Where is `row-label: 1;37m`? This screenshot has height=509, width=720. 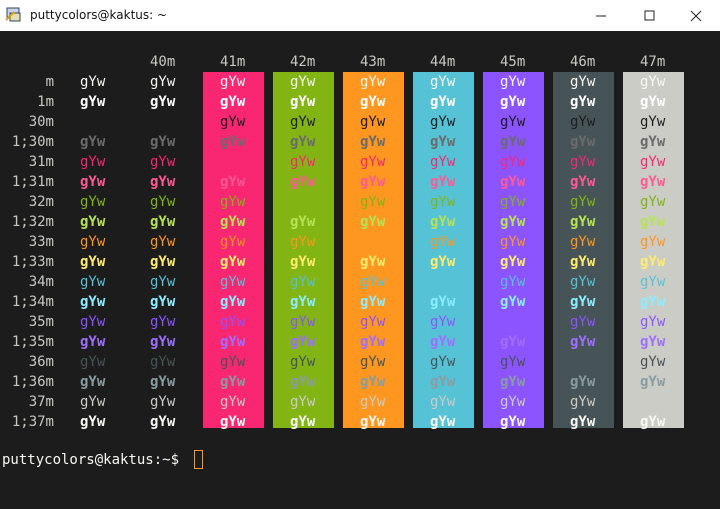
row-label: 1;37m is located at coordinates (33, 422).